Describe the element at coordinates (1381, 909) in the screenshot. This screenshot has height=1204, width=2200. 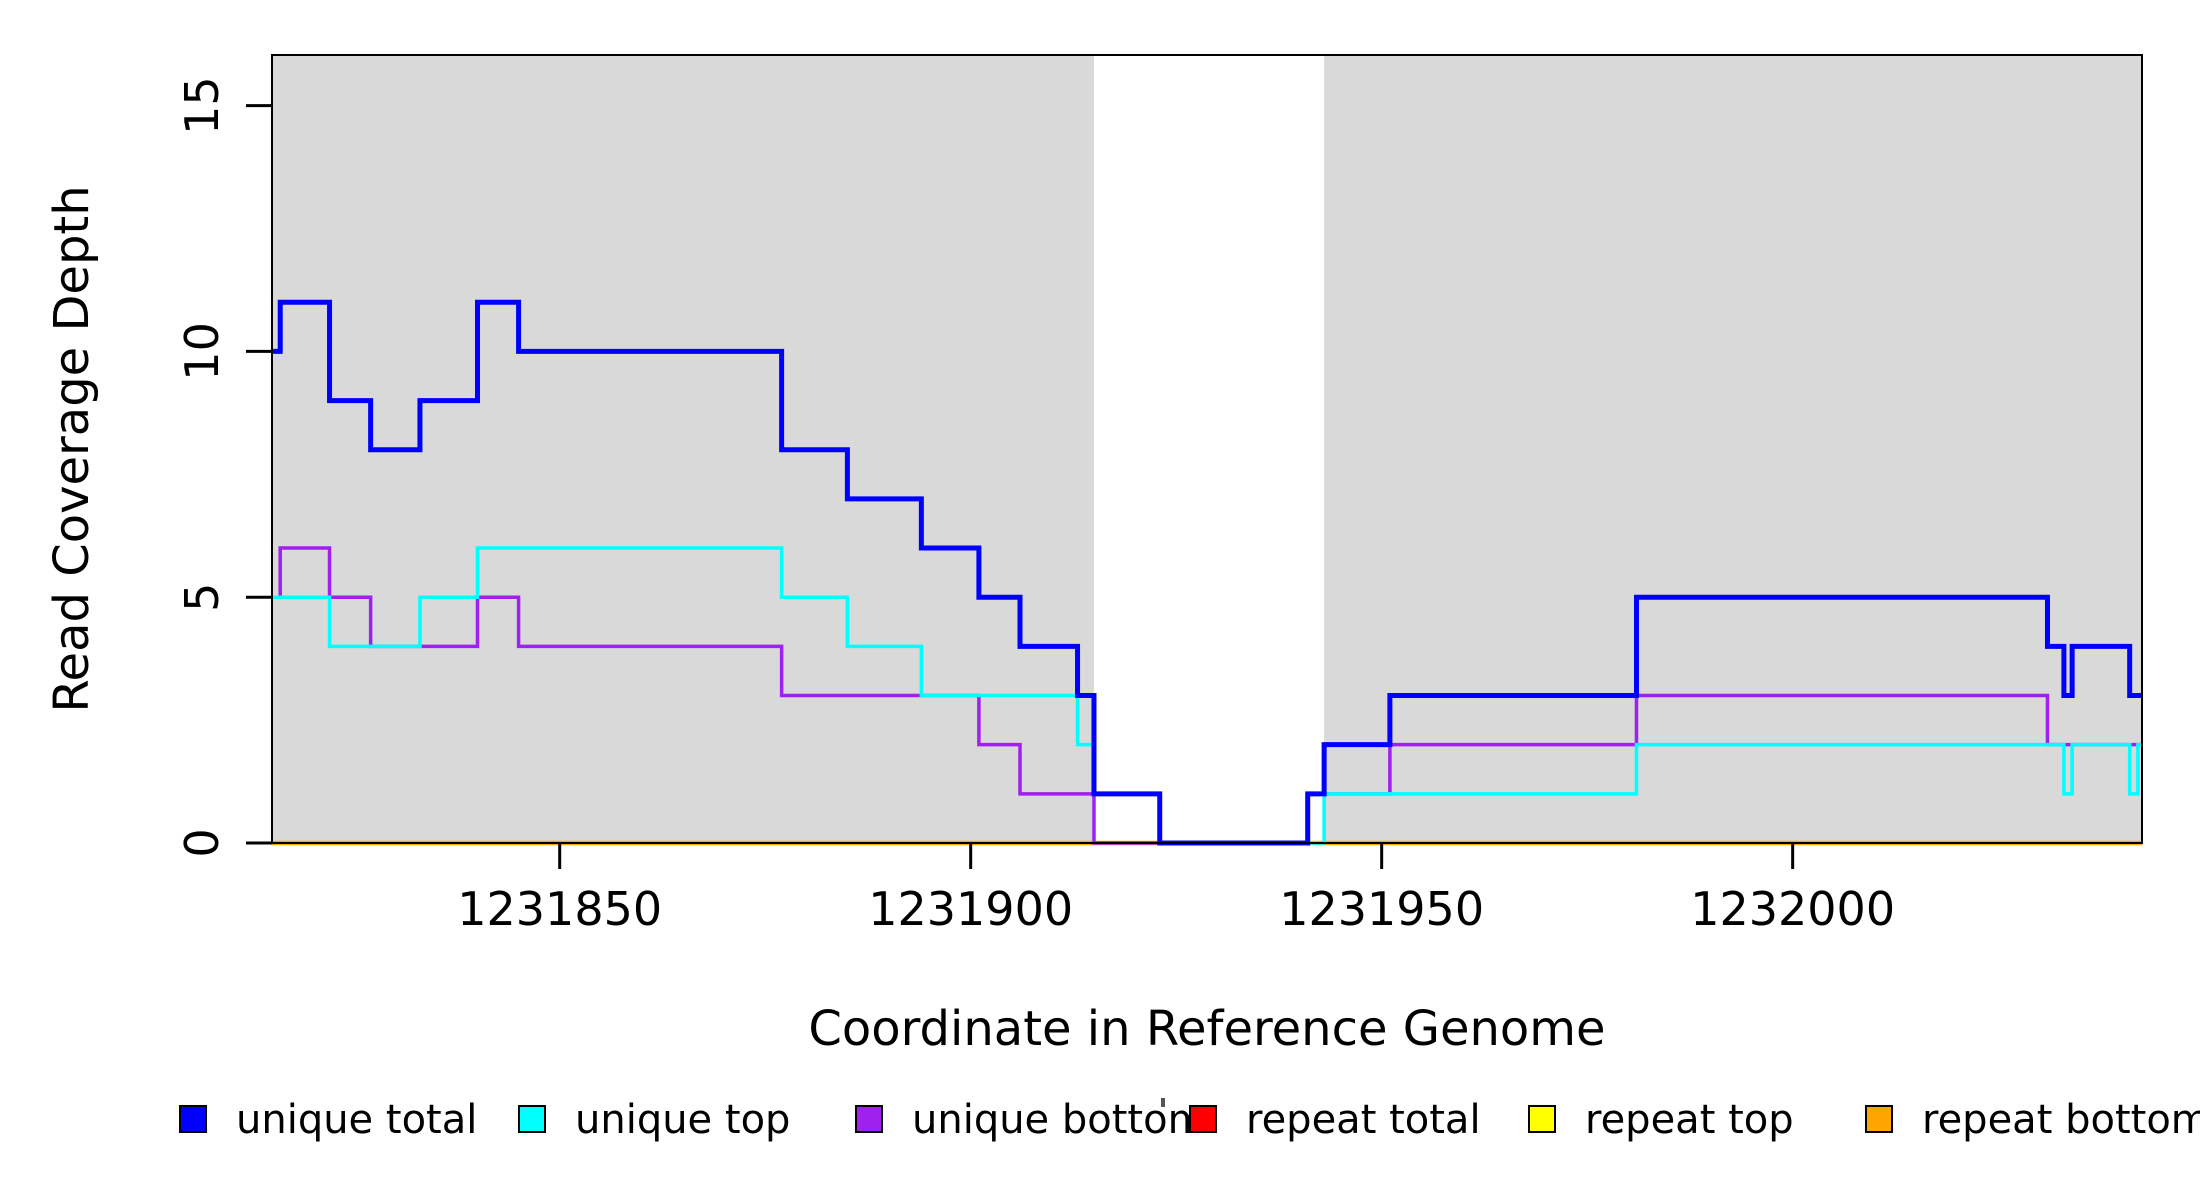
I see `x-tick-label: 1231950` at that location.